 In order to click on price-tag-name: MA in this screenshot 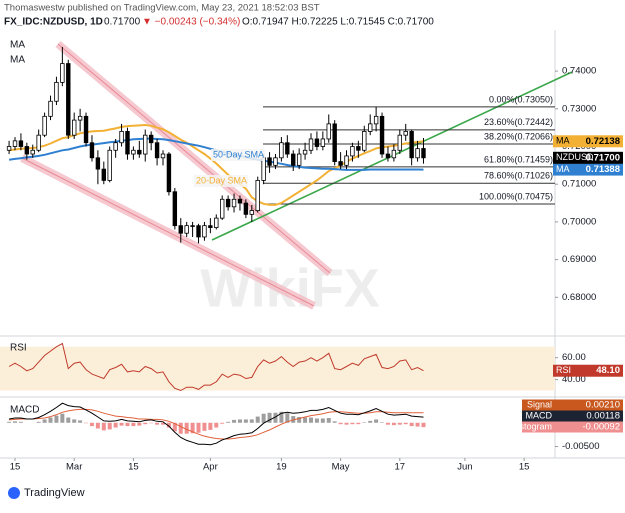, I will do `click(563, 169)`.